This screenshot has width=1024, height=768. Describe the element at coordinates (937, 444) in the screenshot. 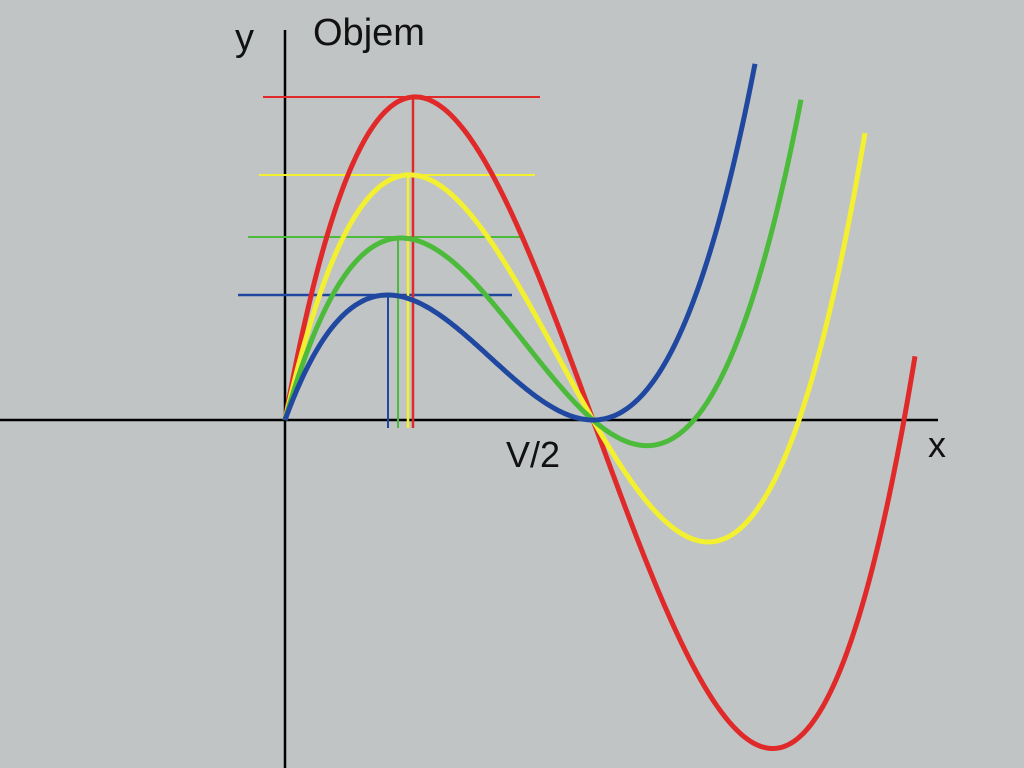

I see `x-axis-label: x` at that location.